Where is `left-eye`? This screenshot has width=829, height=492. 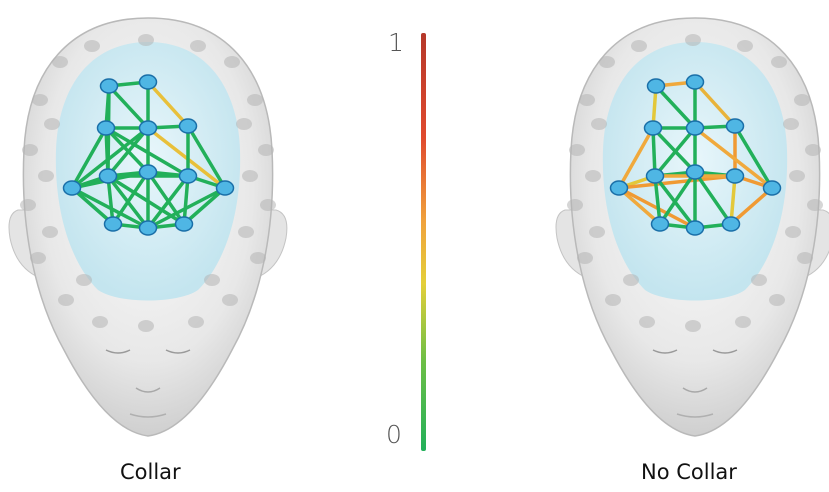
left-eye is located at coordinates (118, 351).